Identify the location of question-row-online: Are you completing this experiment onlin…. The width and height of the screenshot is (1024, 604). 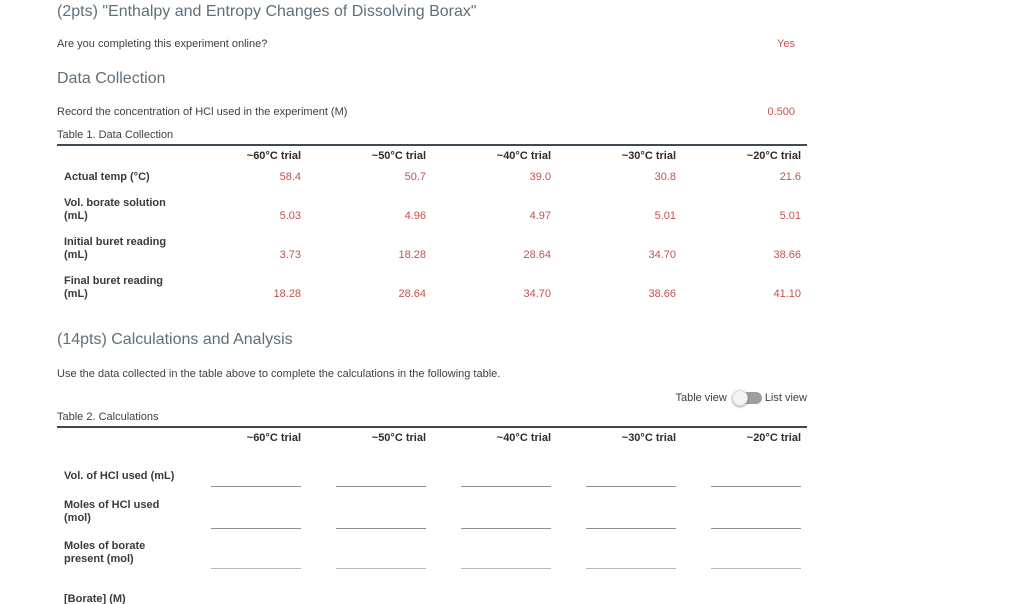
(432, 44).